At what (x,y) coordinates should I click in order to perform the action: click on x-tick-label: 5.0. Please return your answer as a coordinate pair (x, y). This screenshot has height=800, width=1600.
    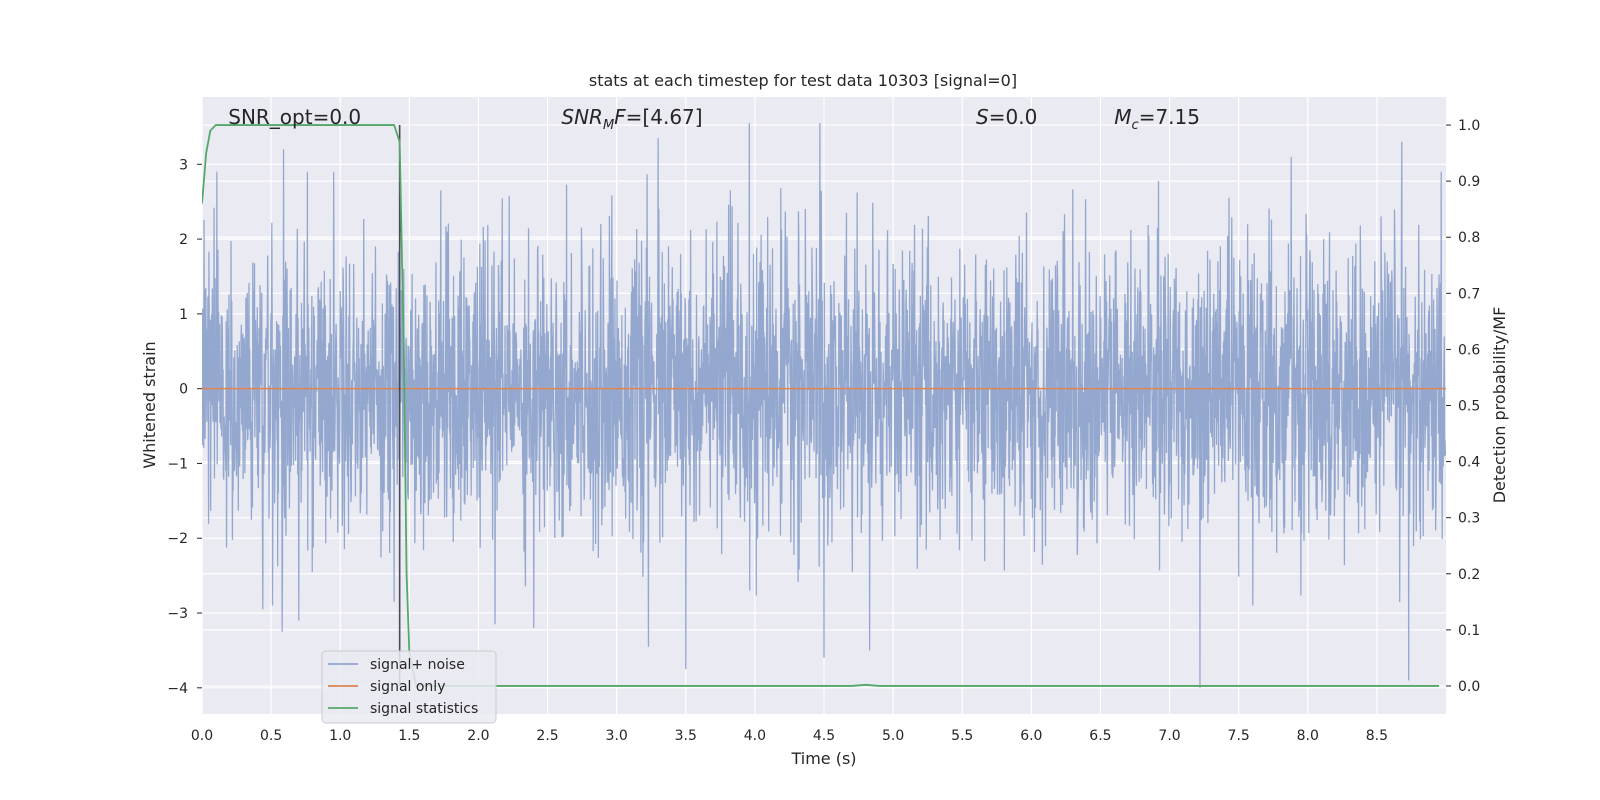
    Looking at the image, I should click on (893, 736).